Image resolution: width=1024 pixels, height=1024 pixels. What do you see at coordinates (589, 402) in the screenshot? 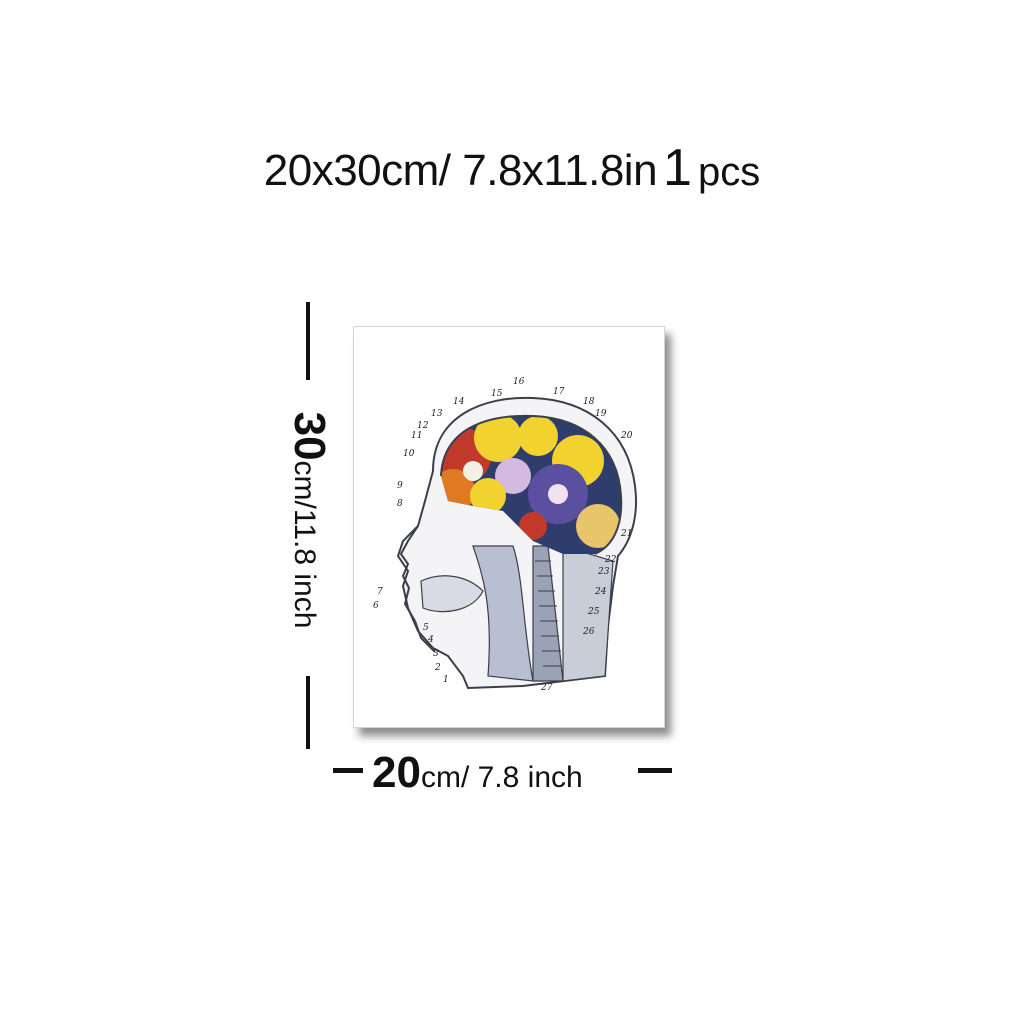
I see `callout-18: 18` at bounding box center [589, 402].